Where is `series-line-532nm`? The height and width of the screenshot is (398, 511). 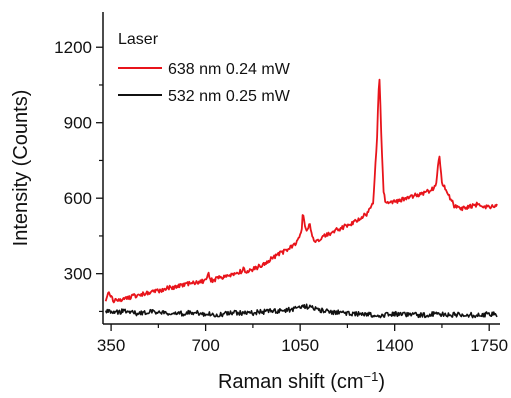 series-line-532nm is located at coordinates (301, 311).